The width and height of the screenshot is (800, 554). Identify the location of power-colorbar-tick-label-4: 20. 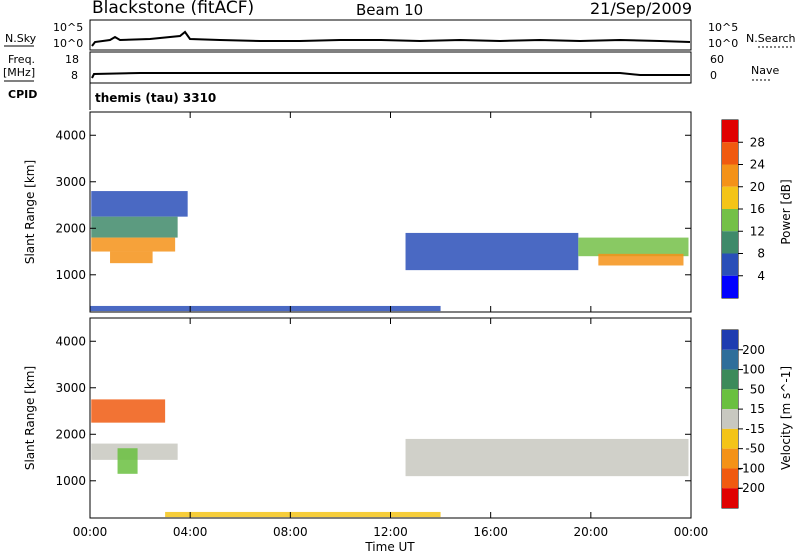
(757, 187).